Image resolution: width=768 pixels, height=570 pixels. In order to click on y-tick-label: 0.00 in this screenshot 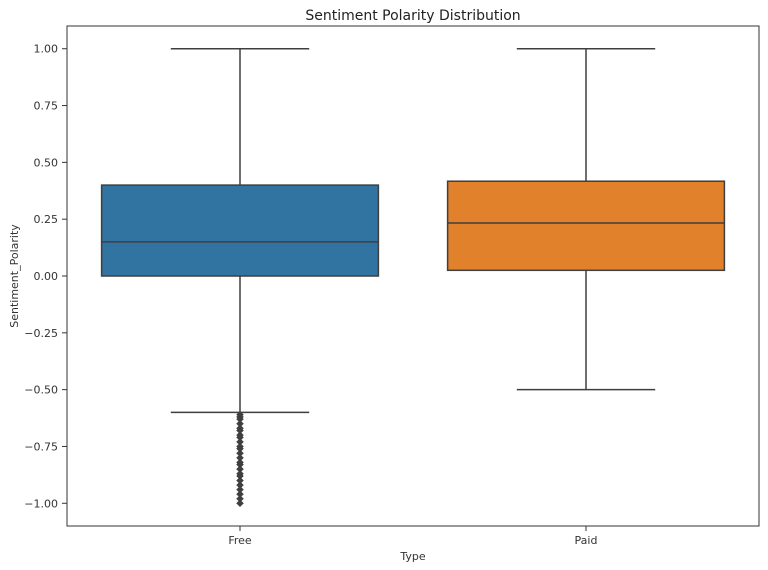, I will do `click(46, 276)`.